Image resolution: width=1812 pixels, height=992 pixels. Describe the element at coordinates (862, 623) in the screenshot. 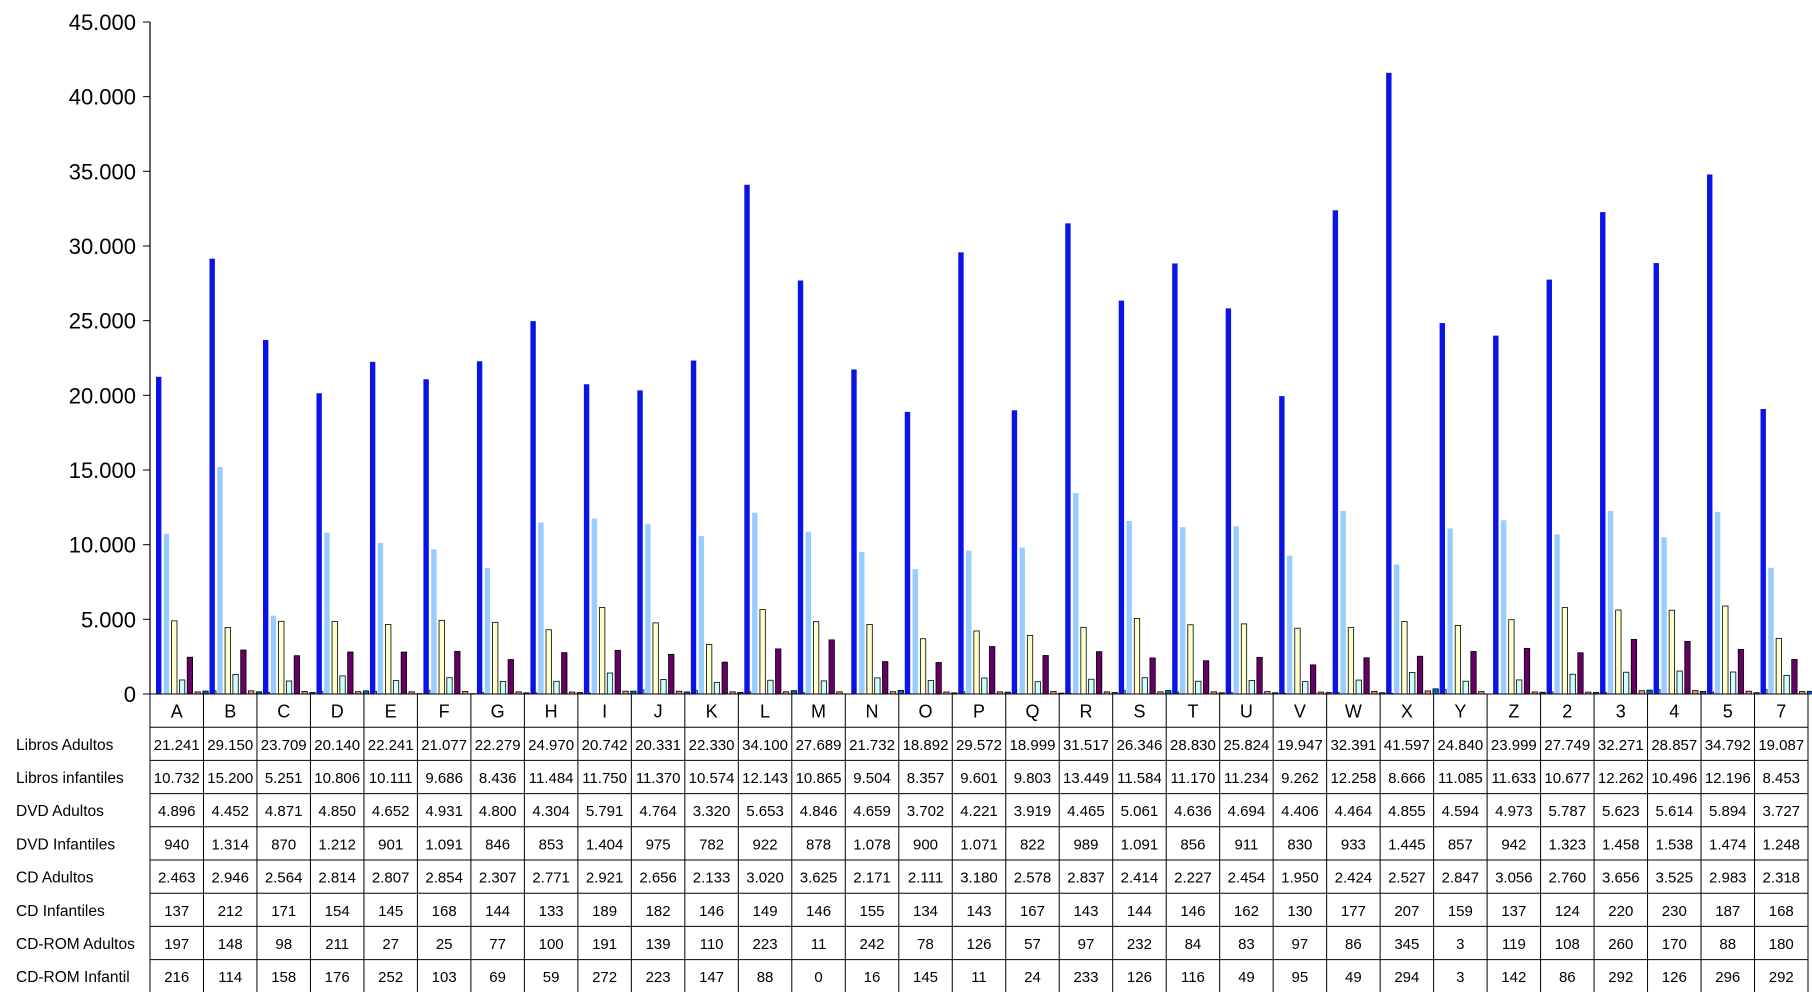

I see `bar-libros-infantiles-n` at that location.